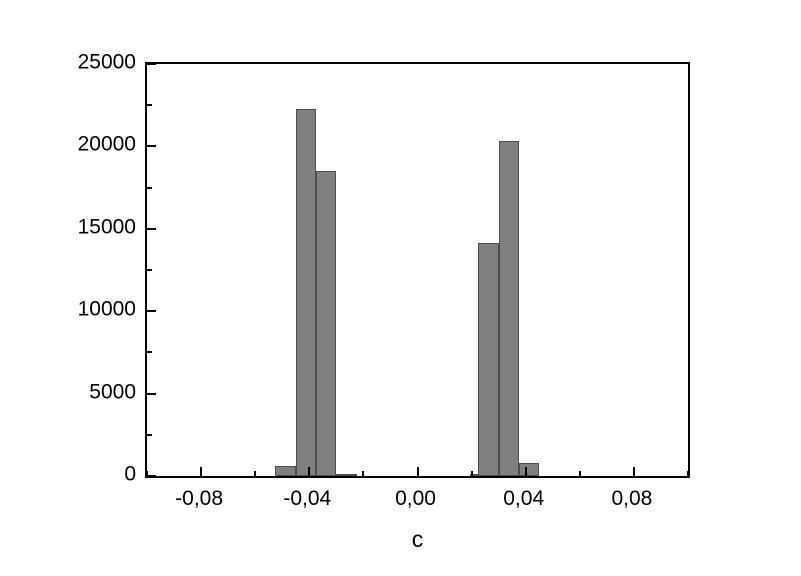 The height and width of the screenshot is (576, 801). I want to click on y-axis-tick-labels: 0 5000 10000 15000 20000 25000, so click(68, 268).